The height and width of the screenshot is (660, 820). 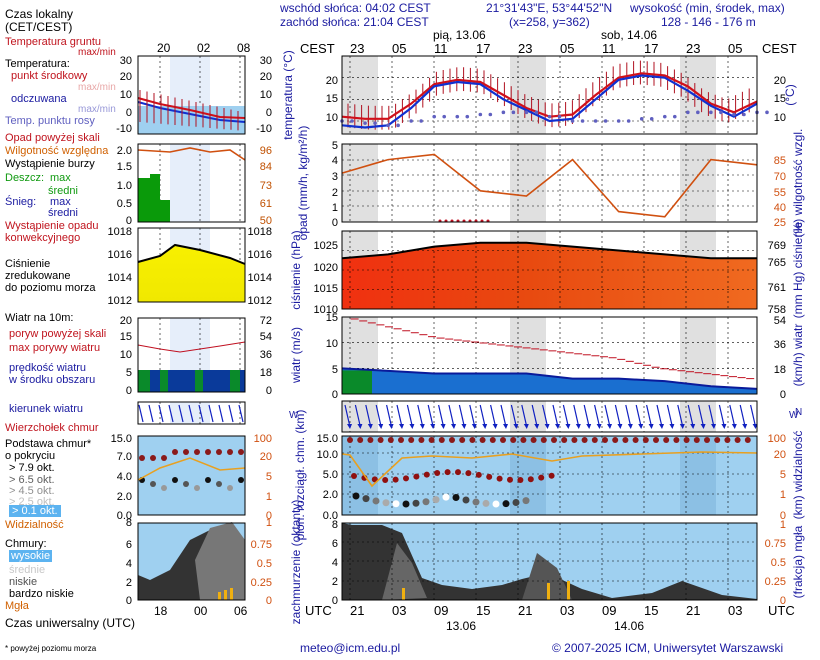 What do you see at coordinates (294, 415) in the screenshot?
I see `wind-dir-west-left: W` at bounding box center [294, 415].